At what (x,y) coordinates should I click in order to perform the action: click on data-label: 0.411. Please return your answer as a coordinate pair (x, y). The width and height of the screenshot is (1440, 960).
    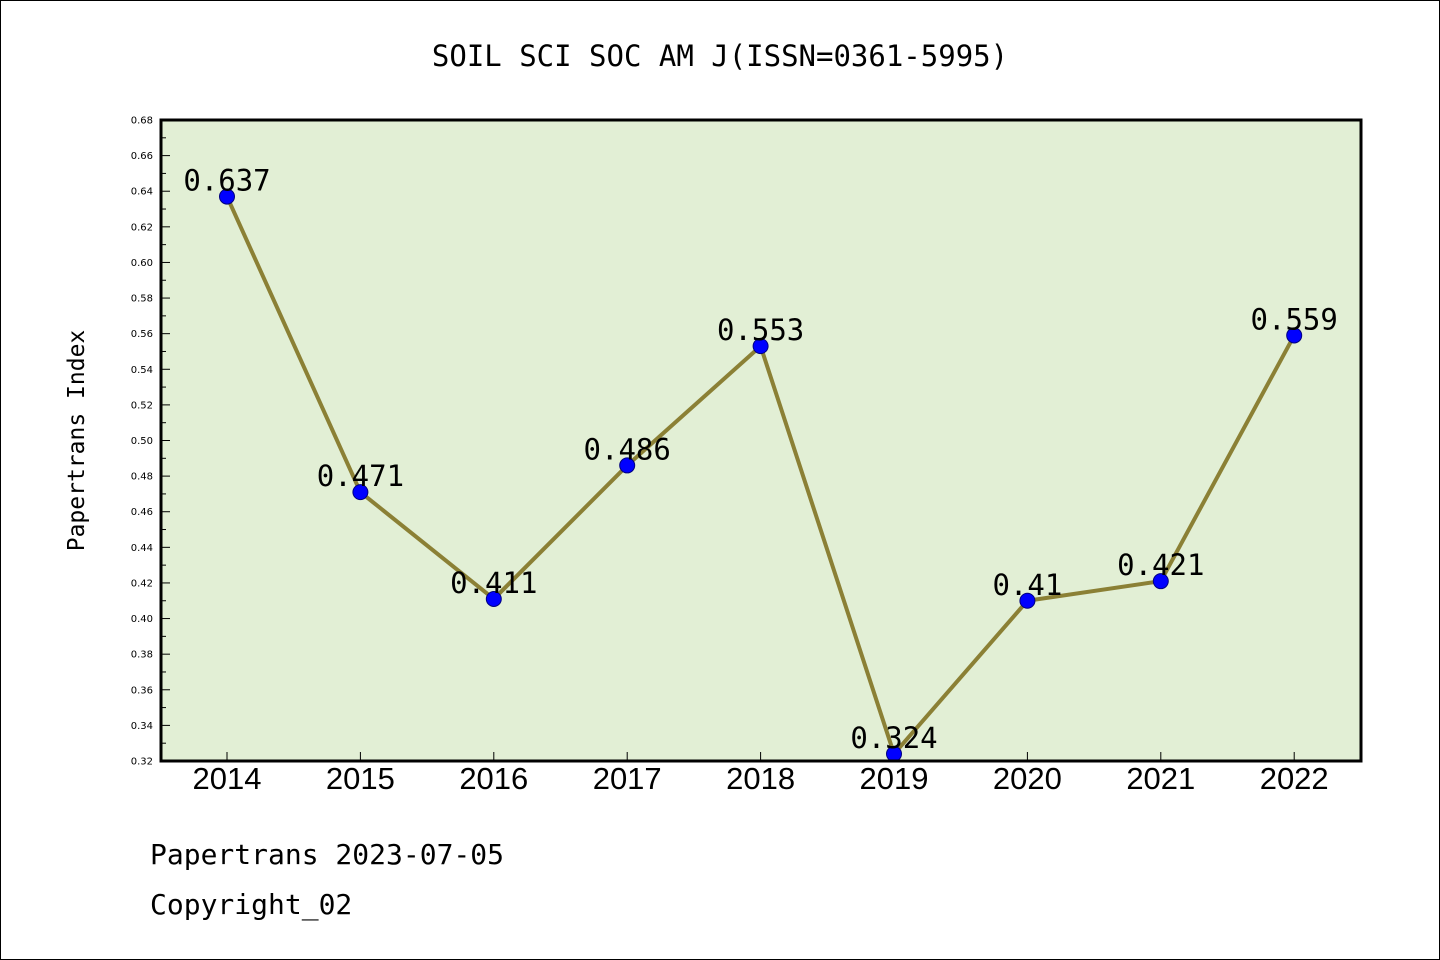
    Looking at the image, I should click on (493, 583).